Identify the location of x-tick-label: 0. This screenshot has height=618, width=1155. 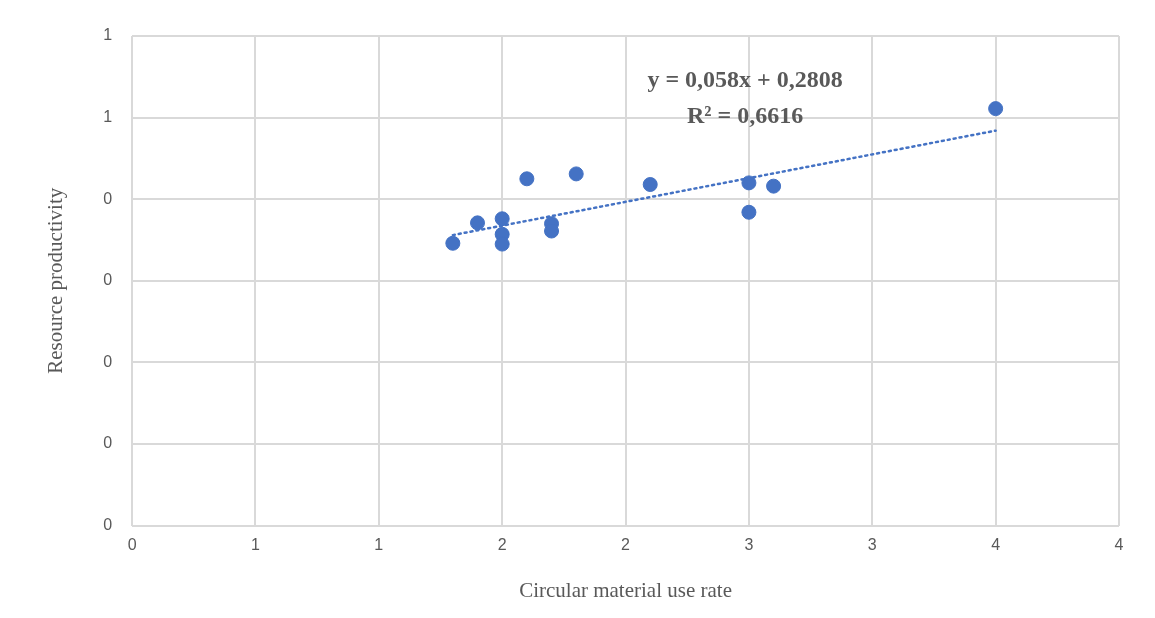
(132, 544).